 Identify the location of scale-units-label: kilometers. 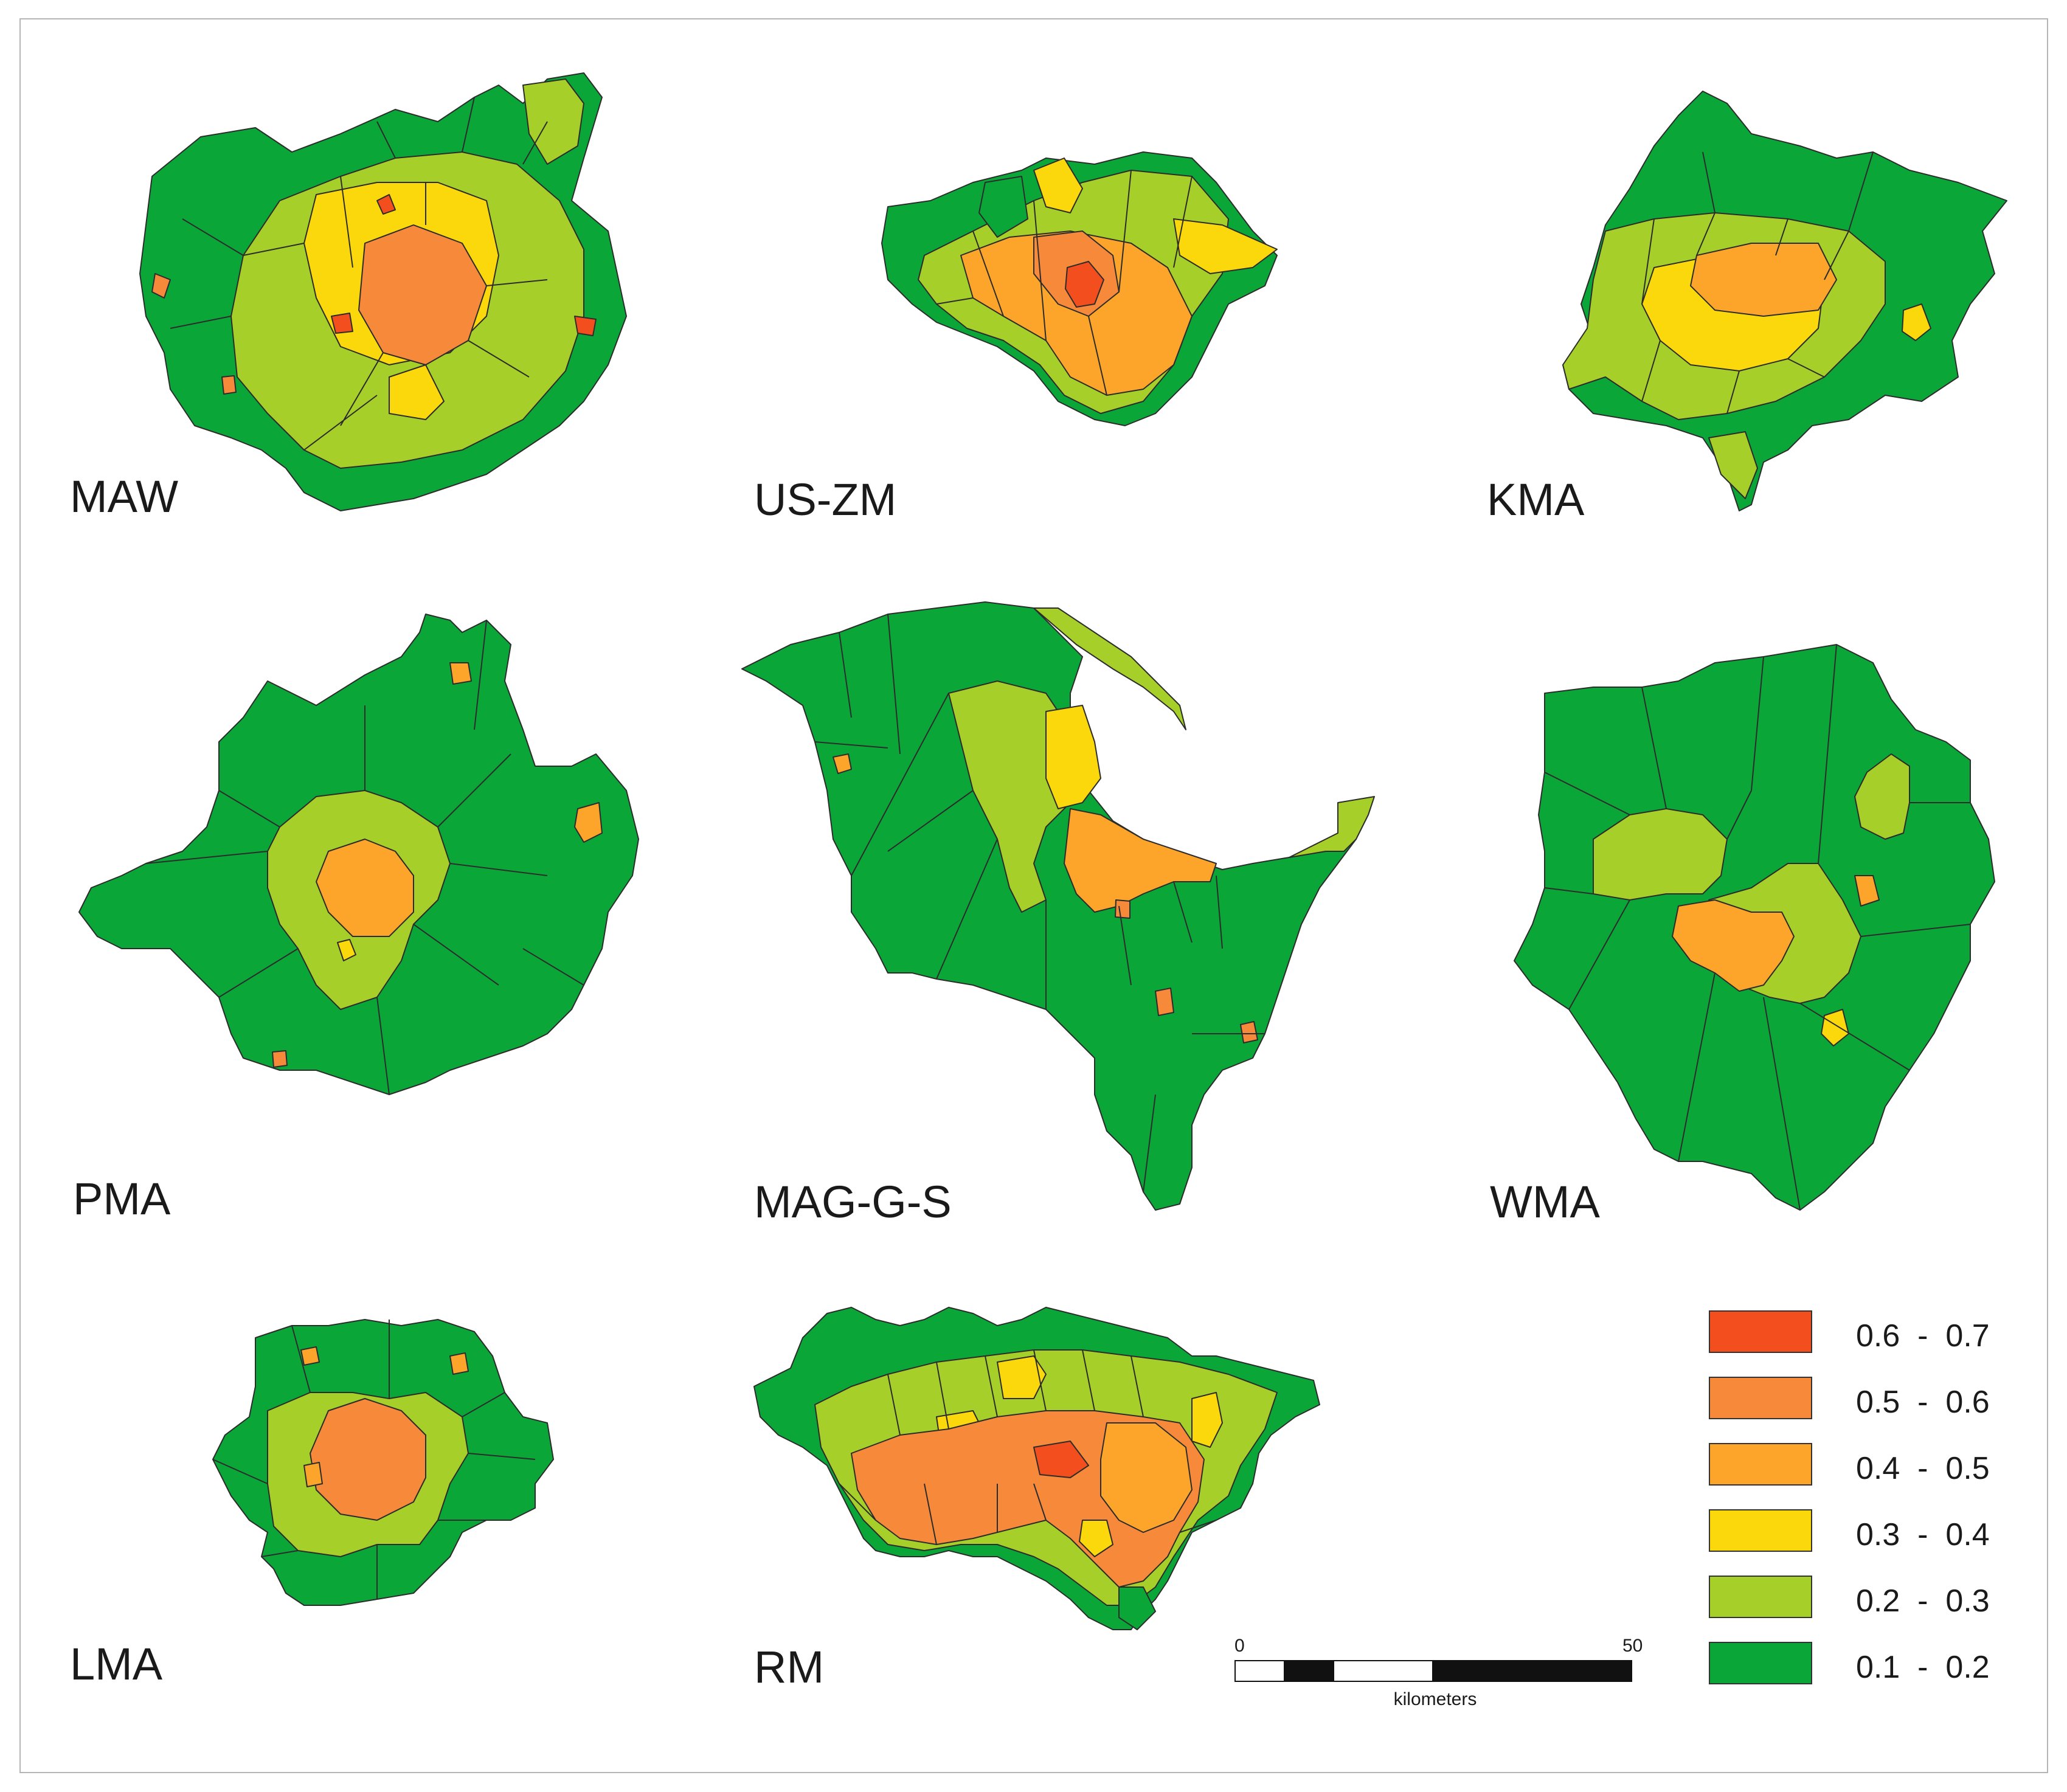
(1435, 1699).